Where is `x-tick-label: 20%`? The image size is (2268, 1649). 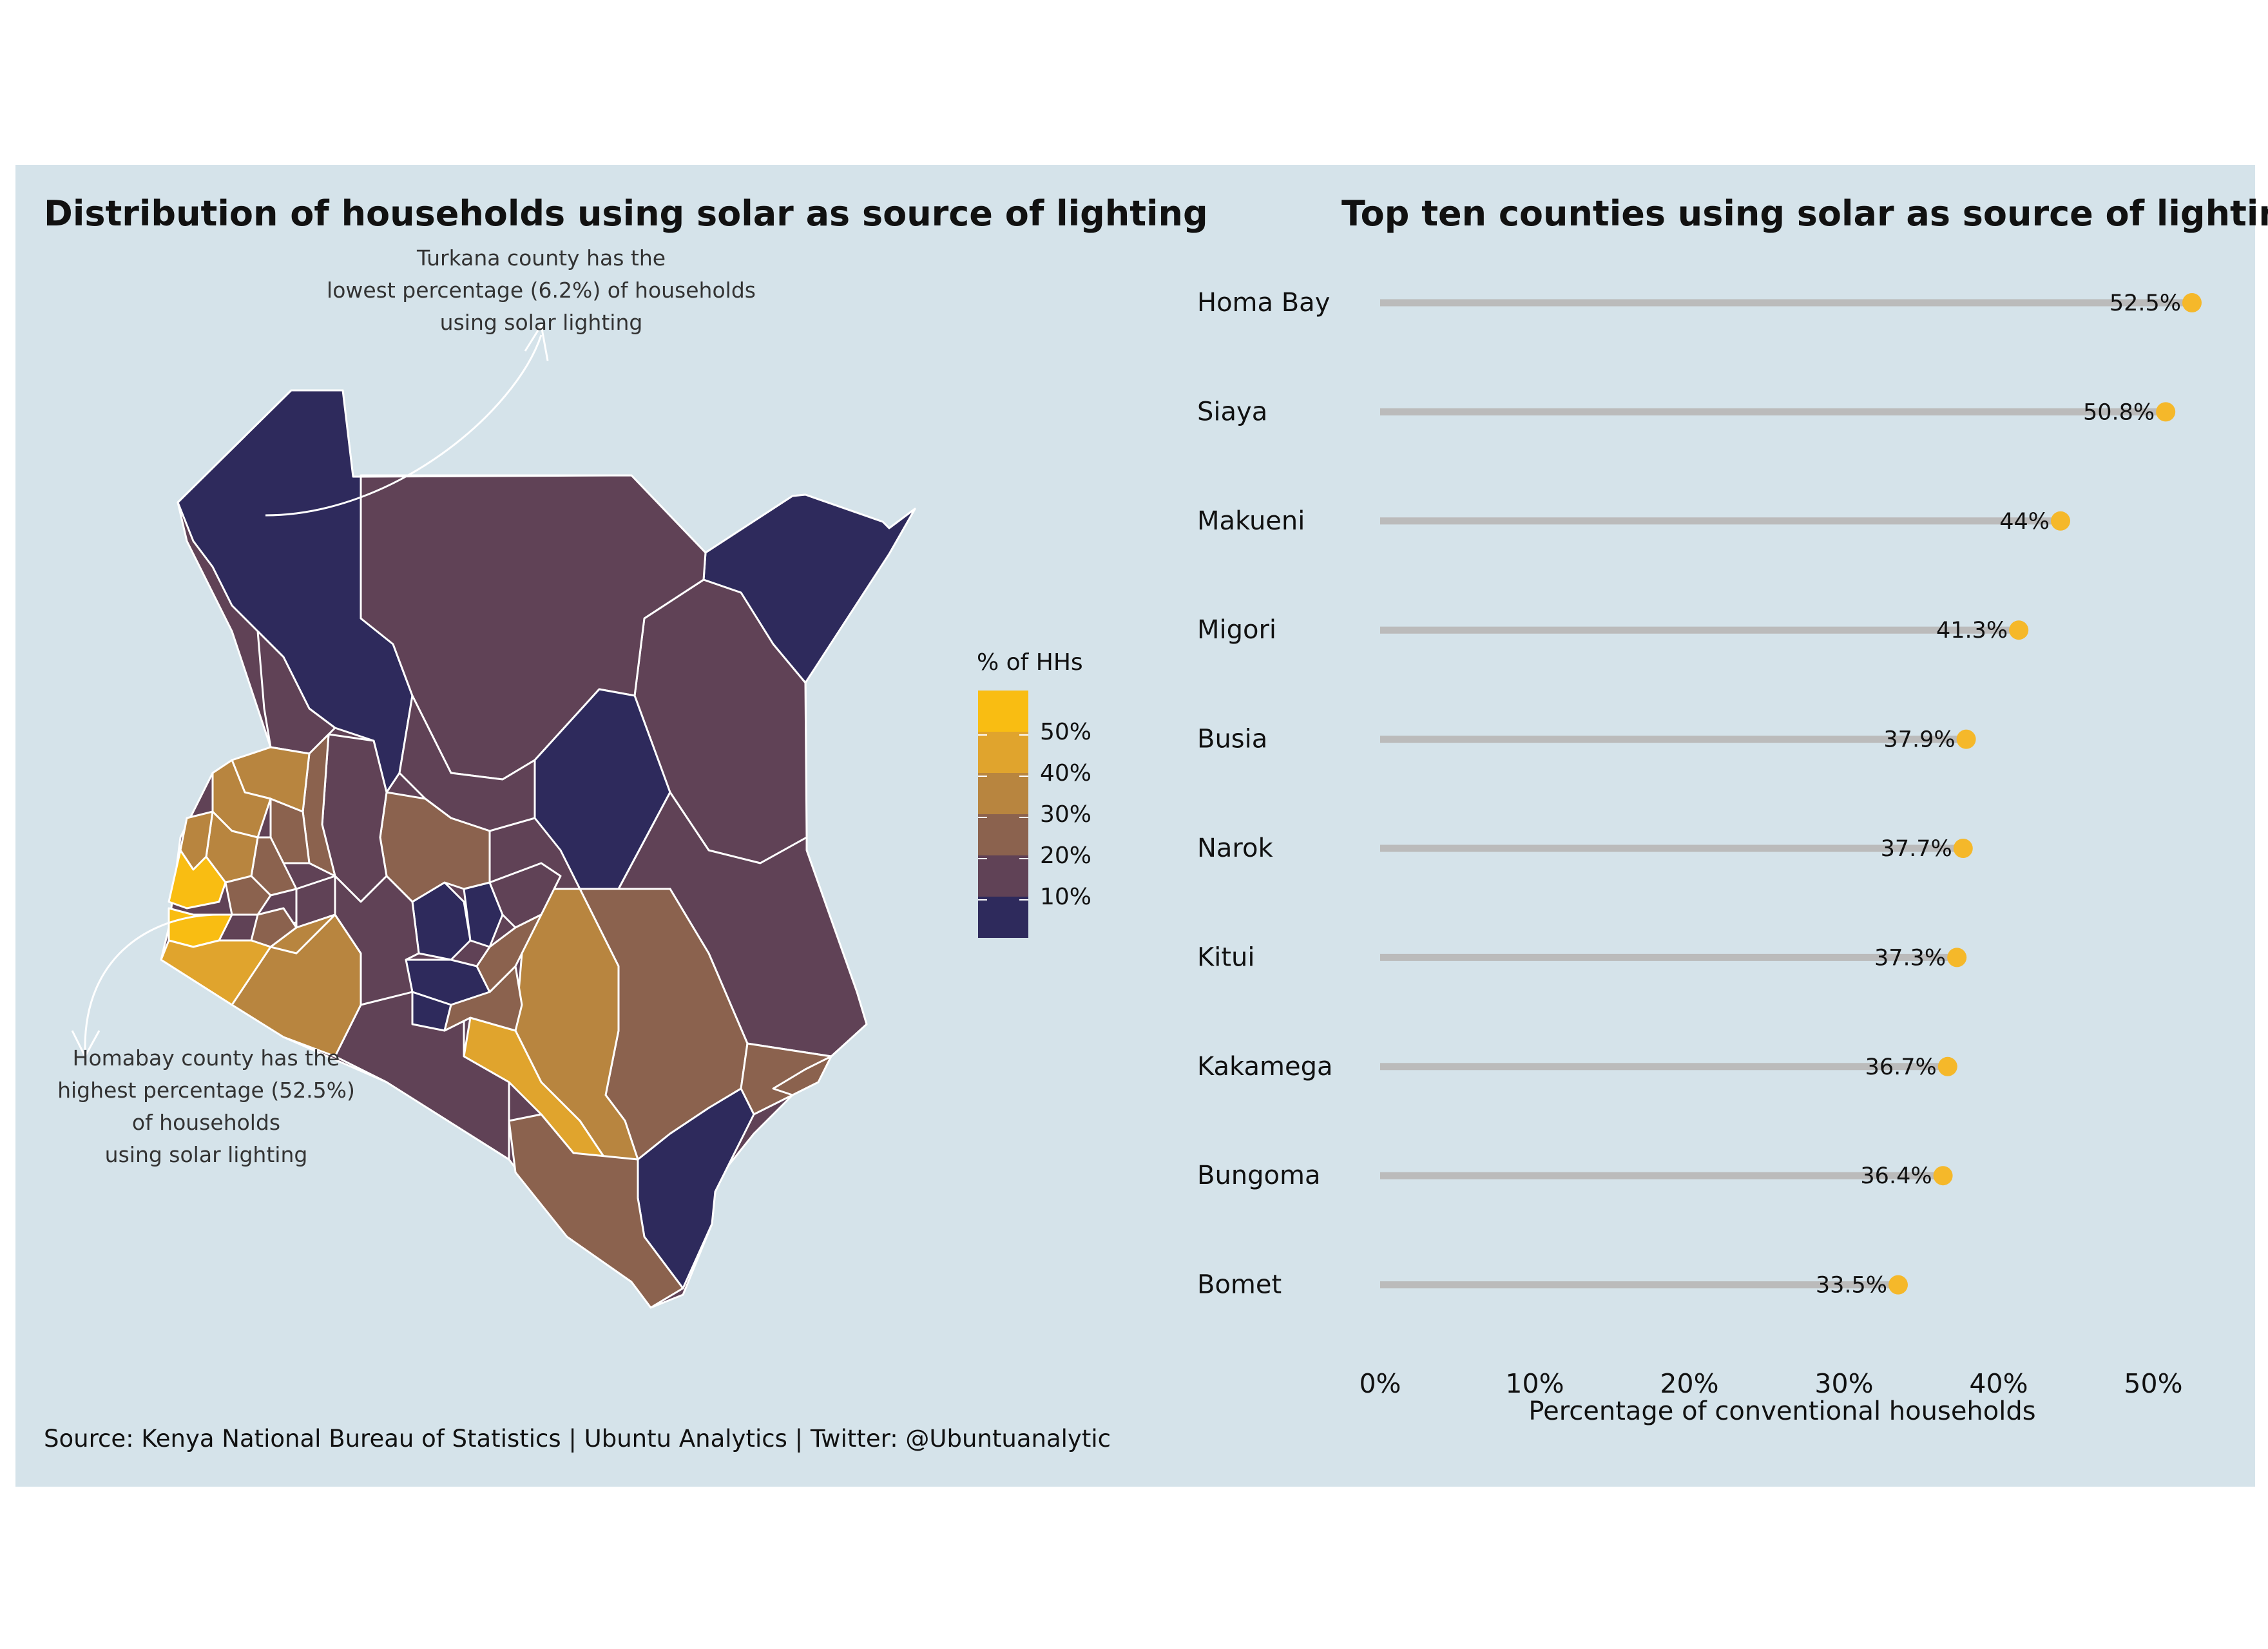 x-tick-label: 20% is located at coordinates (1689, 1383).